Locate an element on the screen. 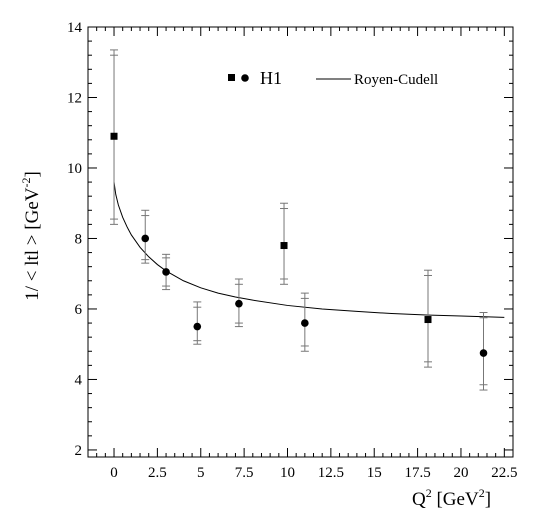 Image resolution: width=550 pixels, height=520 pixels. y-tick-label: 12 is located at coordinates (74, 98).